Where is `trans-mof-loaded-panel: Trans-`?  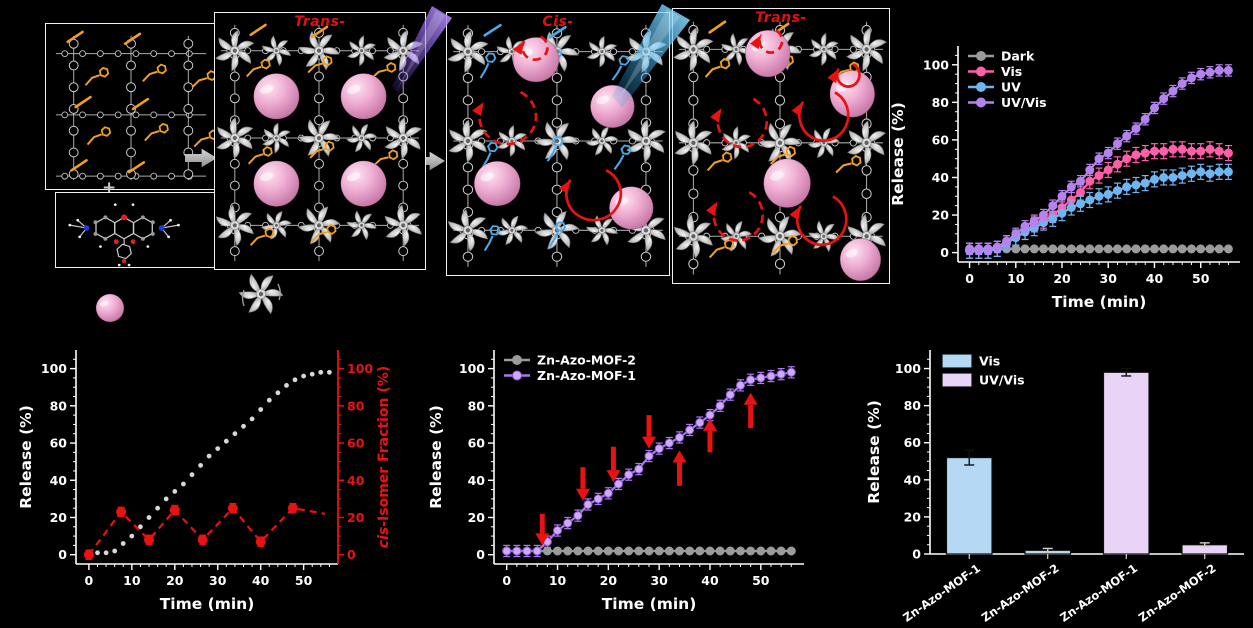
trans-mof-loaded-panel: Trans- is located at coordinates (320, 141).